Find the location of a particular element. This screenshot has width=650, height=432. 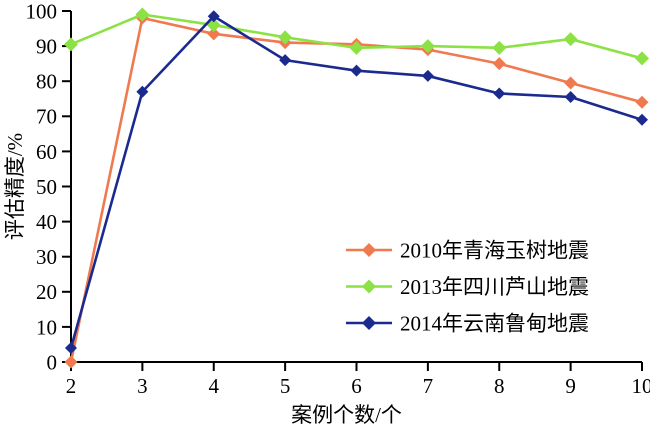

legend-label: 2013年四川芦山地震 is located at coordinates (494, 287).